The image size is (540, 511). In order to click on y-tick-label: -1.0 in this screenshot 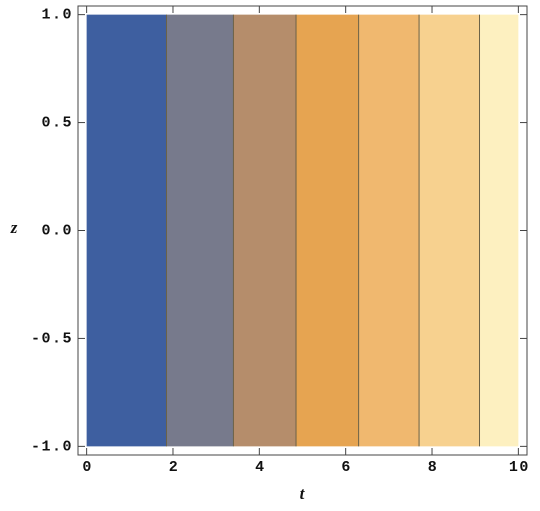, I will do `click(52, 446)`.